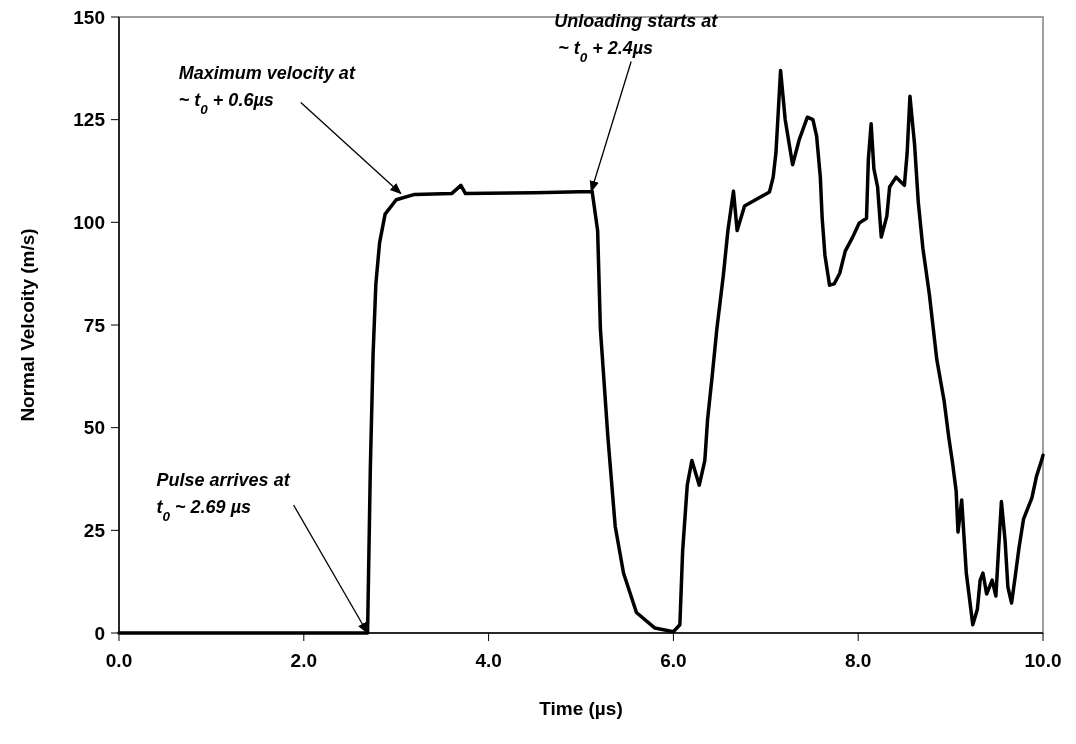 The height and width of the screenshot is (744, 1076). Describe the element at coordinates (858, 660) in the screenshot. I see `x-tick-label: 8.0` at that location.